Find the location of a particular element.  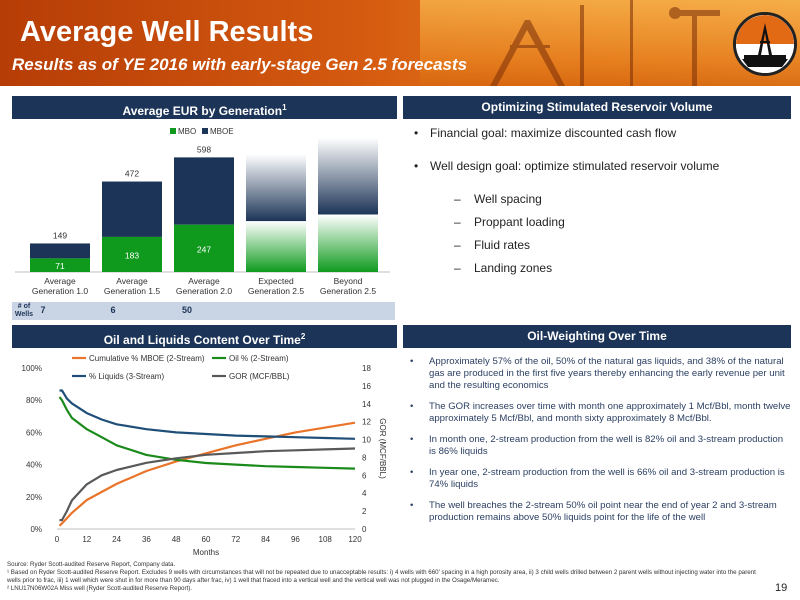

y-tick-label: 40% is located at coordinates (34, 465).